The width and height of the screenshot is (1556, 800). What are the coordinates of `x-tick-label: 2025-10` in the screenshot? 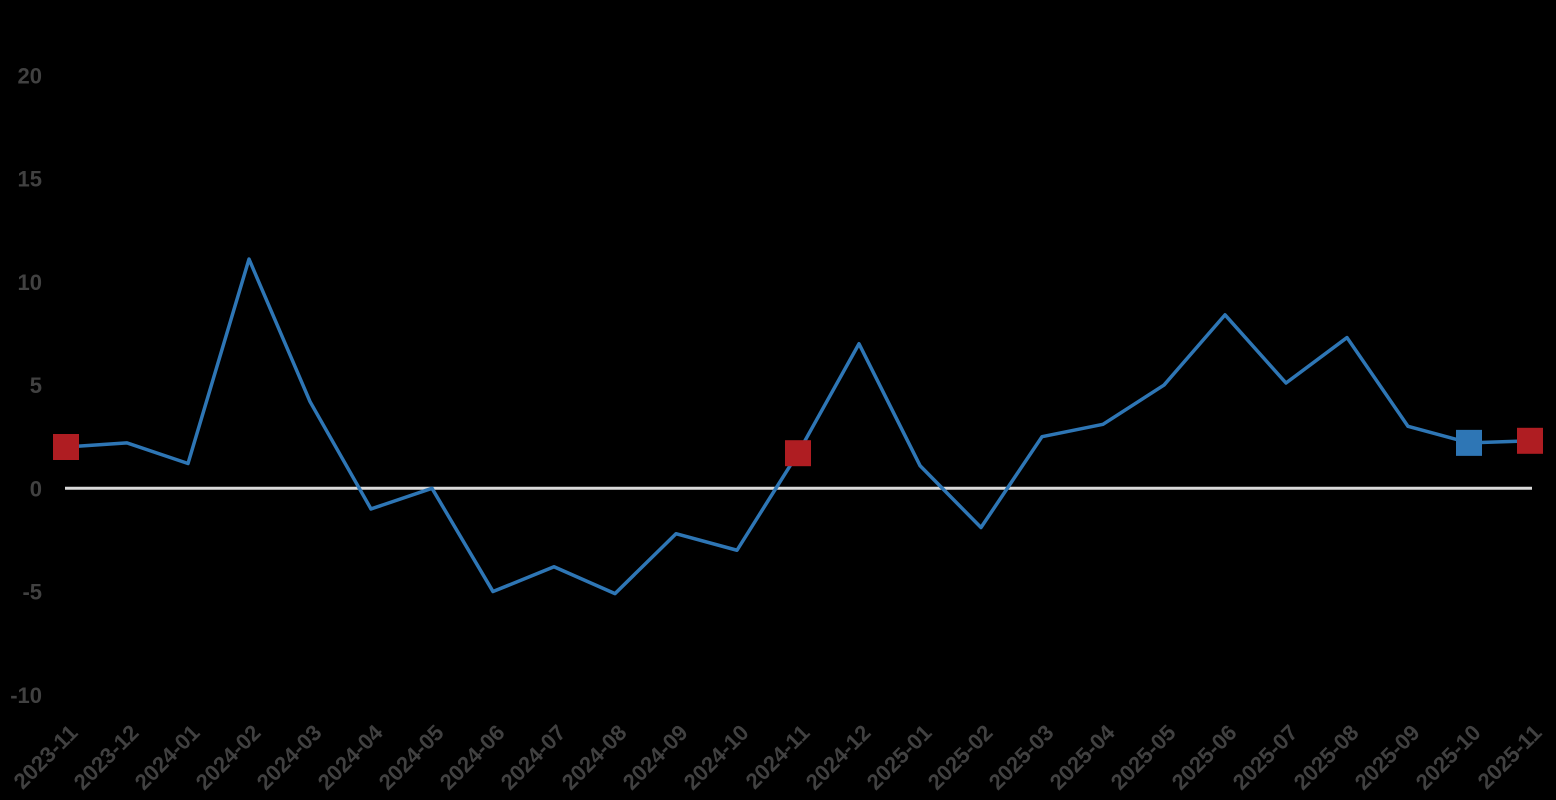 It's located at (1448, 757).